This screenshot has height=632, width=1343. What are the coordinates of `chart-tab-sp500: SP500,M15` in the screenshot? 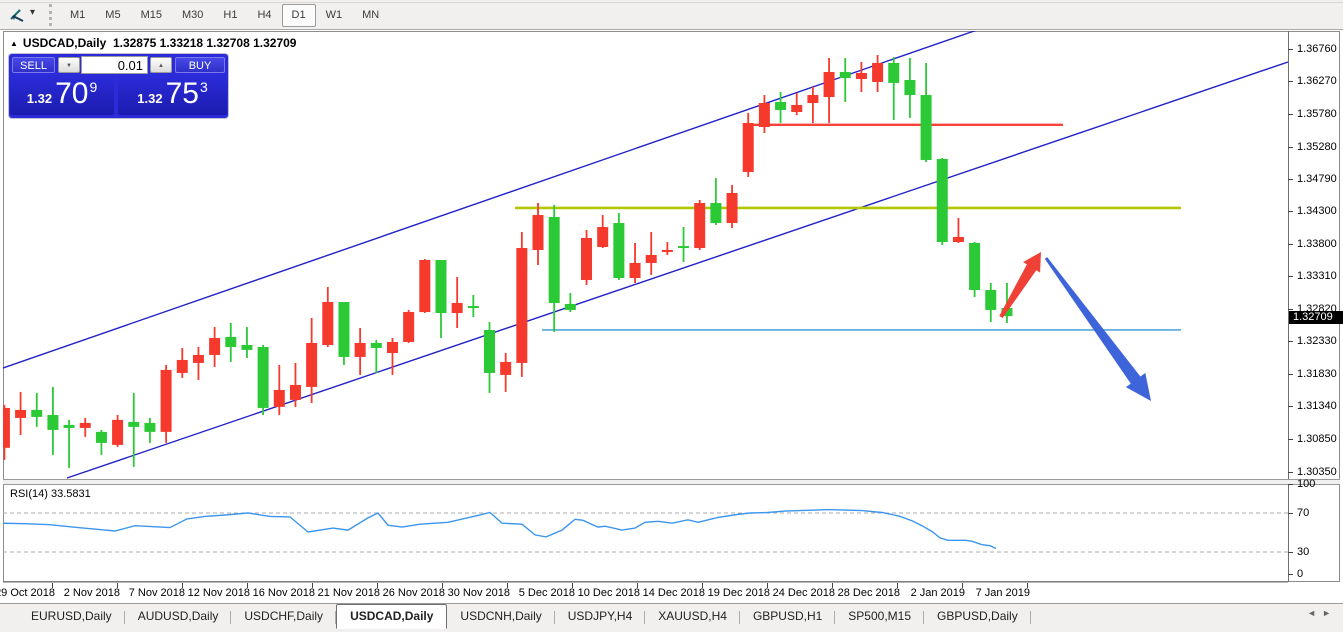 It's located at (879, 616).